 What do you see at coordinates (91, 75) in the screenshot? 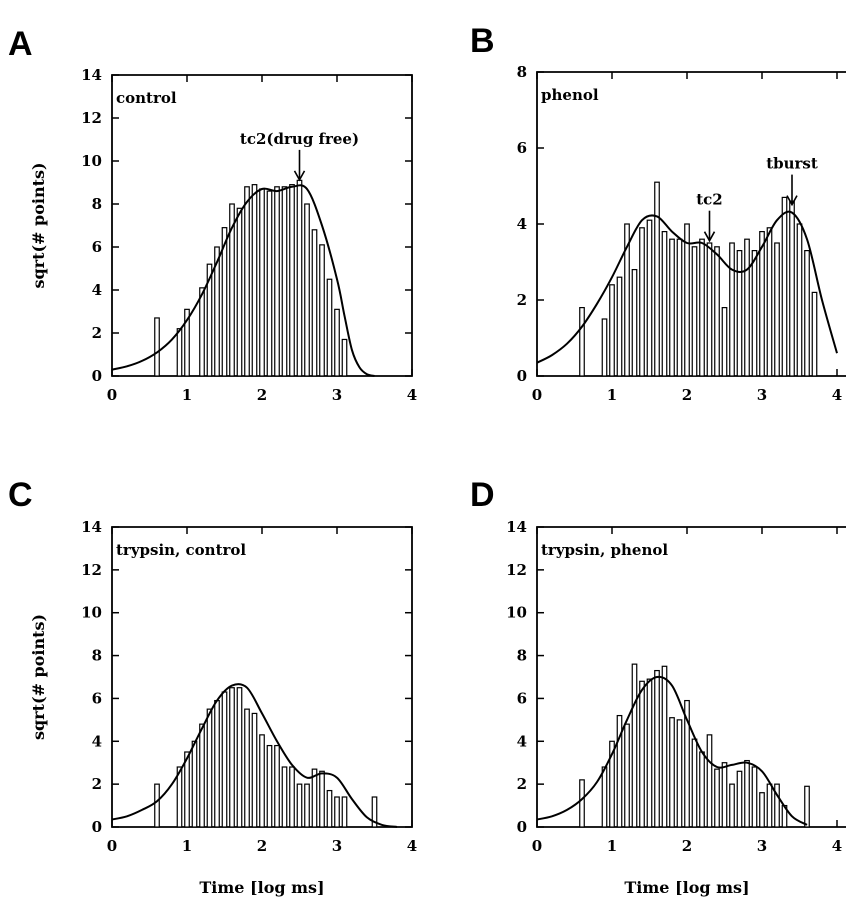
I see `y-tick-label: 14` at bounding box center [91, 75].